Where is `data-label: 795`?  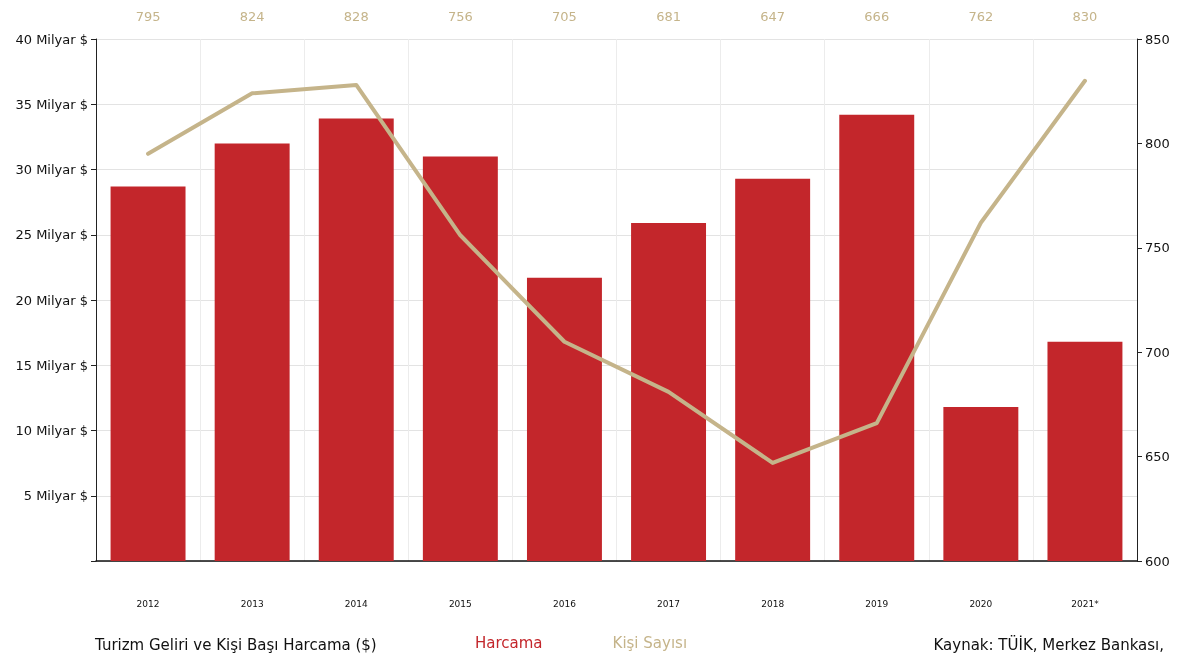 data-label: 795 is located at coordinates (148, 16).